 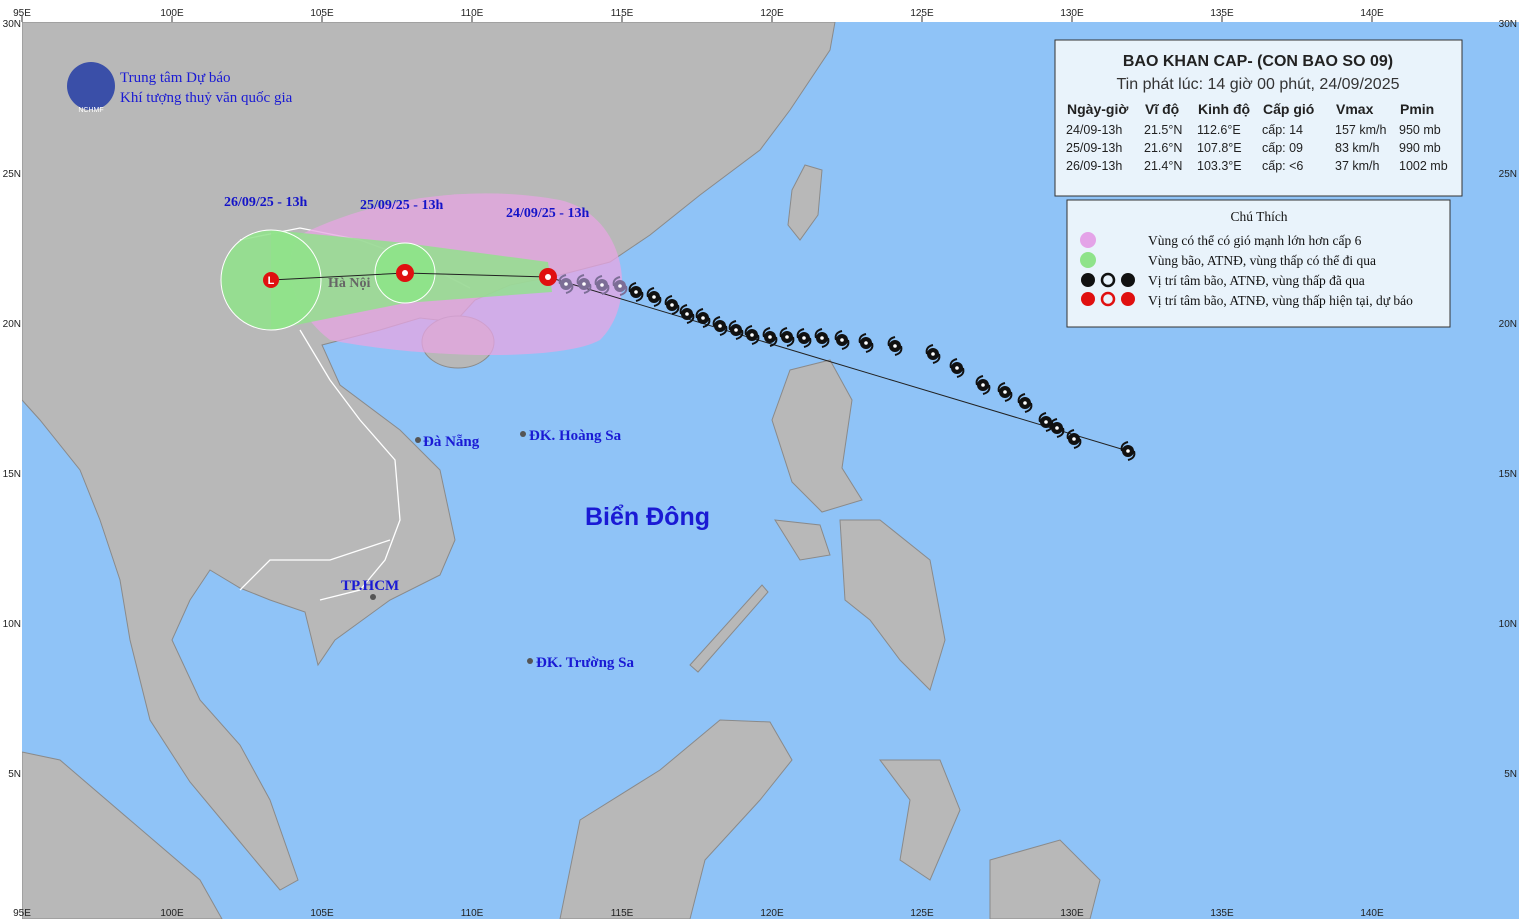 What do you see at coordinates (1417, 109) in the screenshot?
I see `table-header: Pmin` at bounding box center [1417, 109].